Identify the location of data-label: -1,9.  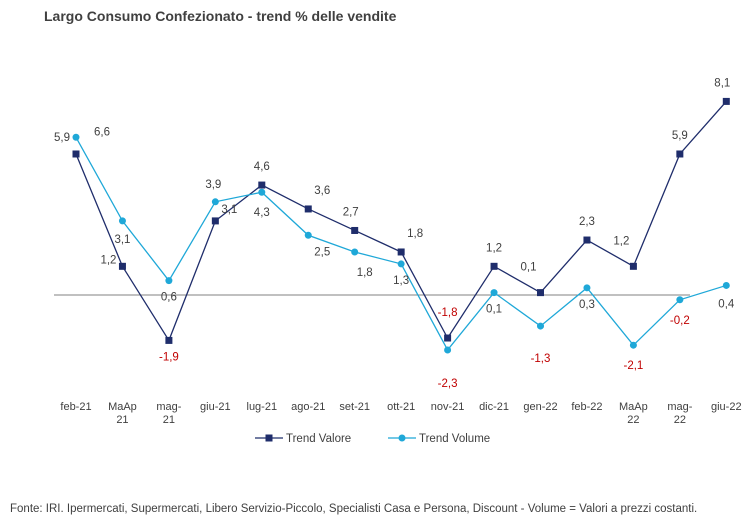
(169, 357).